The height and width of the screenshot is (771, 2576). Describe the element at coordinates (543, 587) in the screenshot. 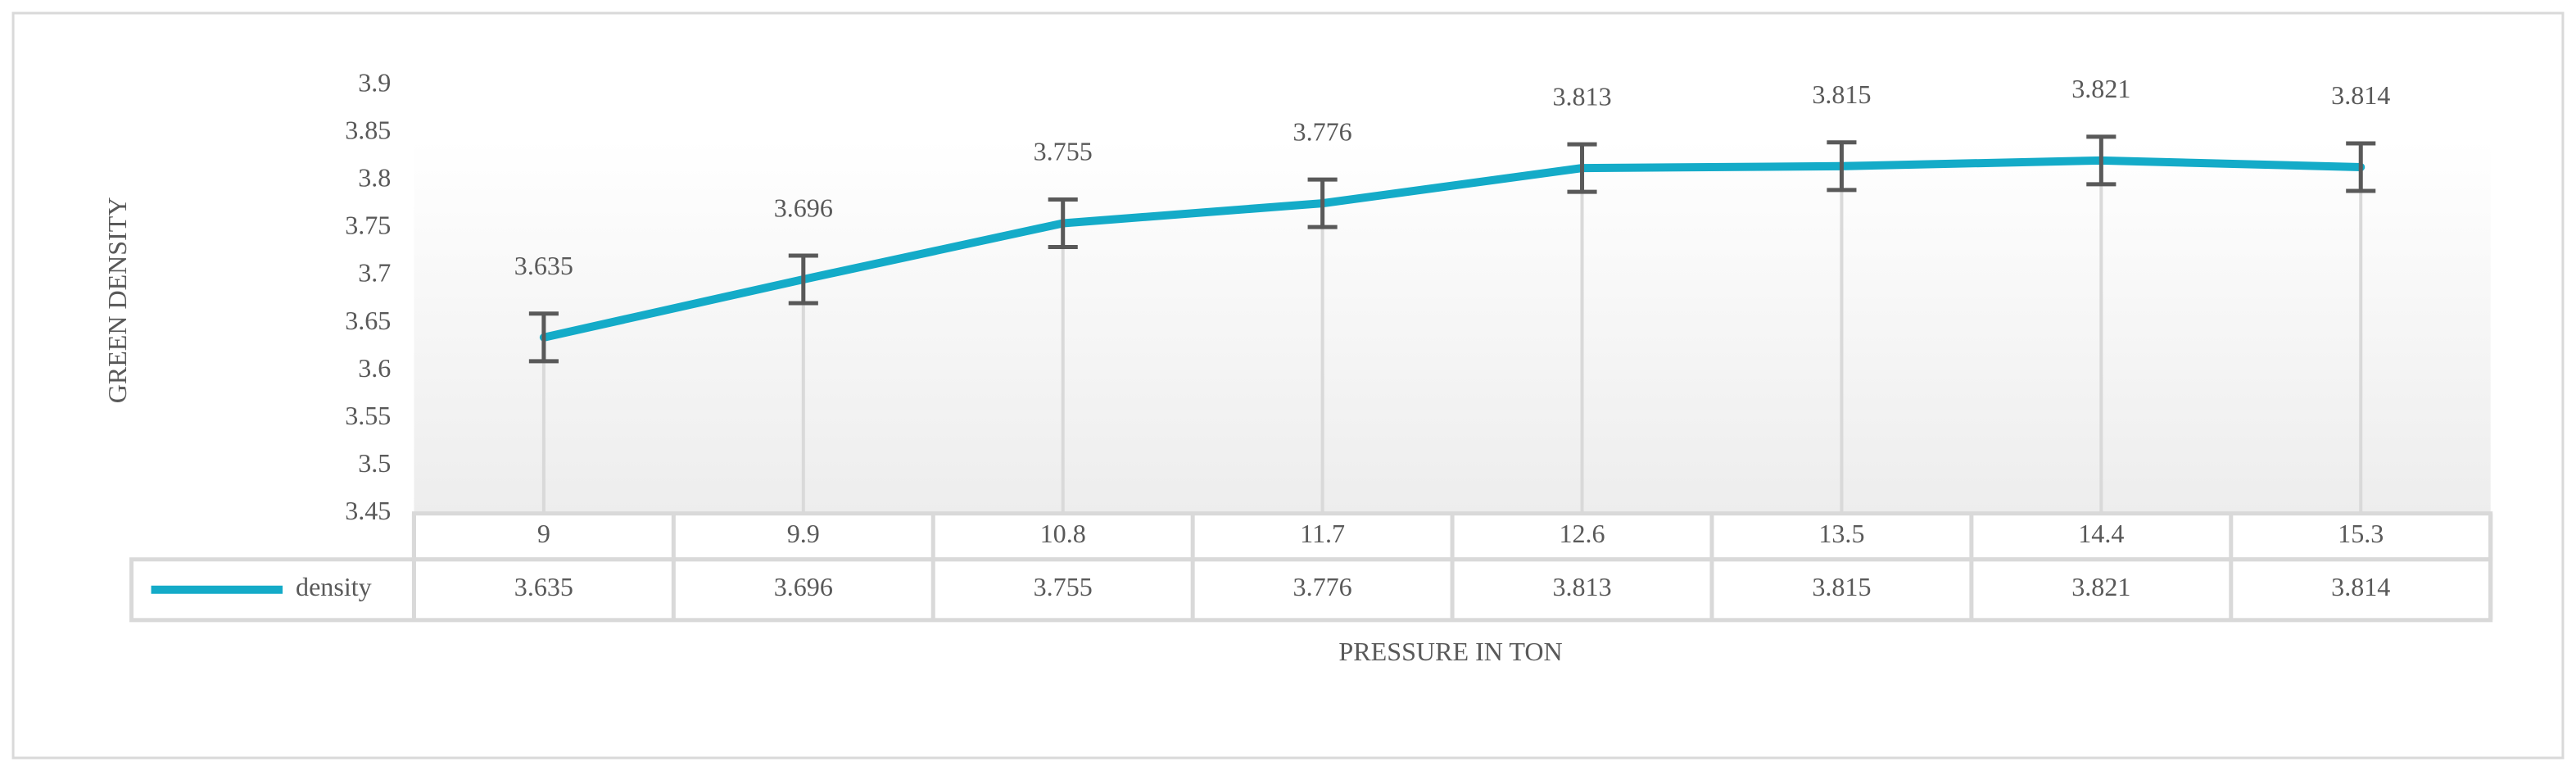

I see `table-value: 3.635` at that location.